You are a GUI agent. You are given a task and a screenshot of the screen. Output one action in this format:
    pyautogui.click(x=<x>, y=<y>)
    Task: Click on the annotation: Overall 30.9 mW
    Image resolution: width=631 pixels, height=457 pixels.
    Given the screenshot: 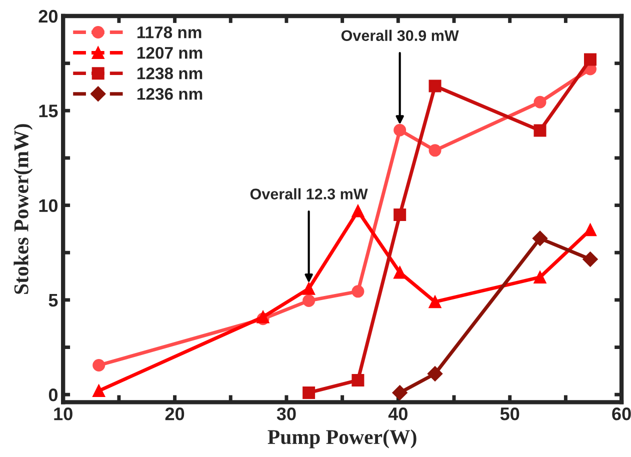 What is the action you would take?
    pyautogui.click(x=400, y=36)
    